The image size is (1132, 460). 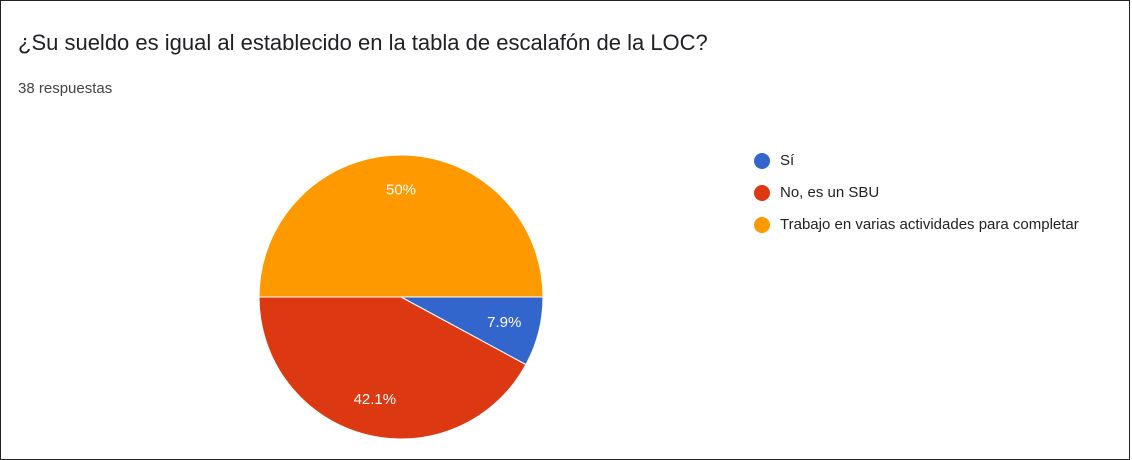 I want to click on legend-label: Sí, so click(x=787, y=160).